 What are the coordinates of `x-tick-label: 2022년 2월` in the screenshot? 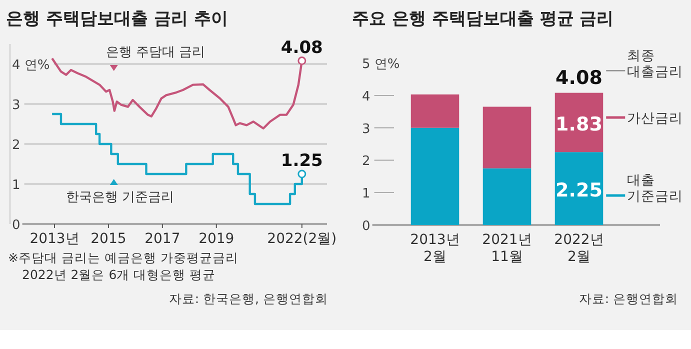 It's located at (579, 248).